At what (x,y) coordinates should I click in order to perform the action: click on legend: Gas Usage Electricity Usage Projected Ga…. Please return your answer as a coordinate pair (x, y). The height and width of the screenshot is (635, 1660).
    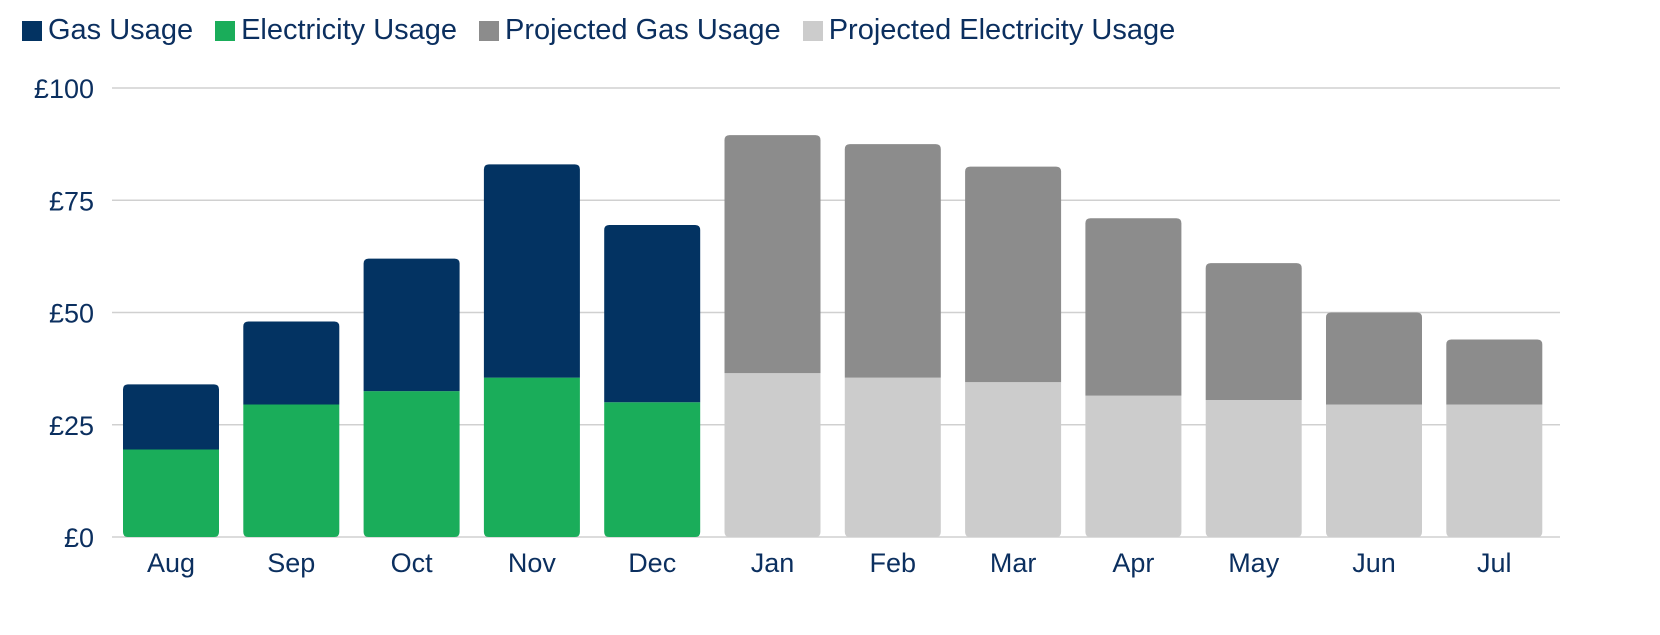
    Looking at the image, I should click on (598, 30).